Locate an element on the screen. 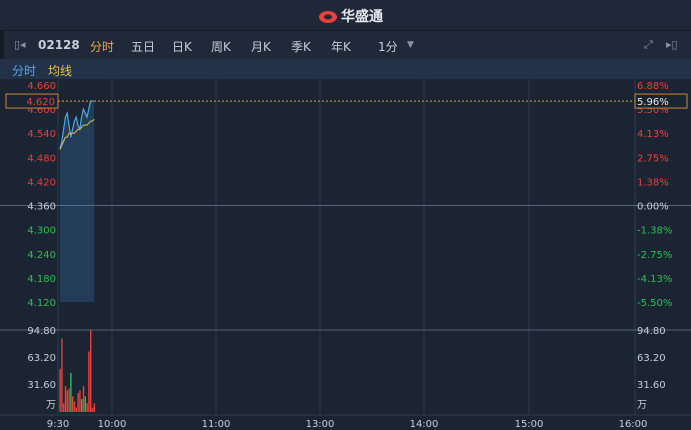 The width and height of the screenshot is (691, 430). volume-tick: 万 is located at coordinates (51, 405).